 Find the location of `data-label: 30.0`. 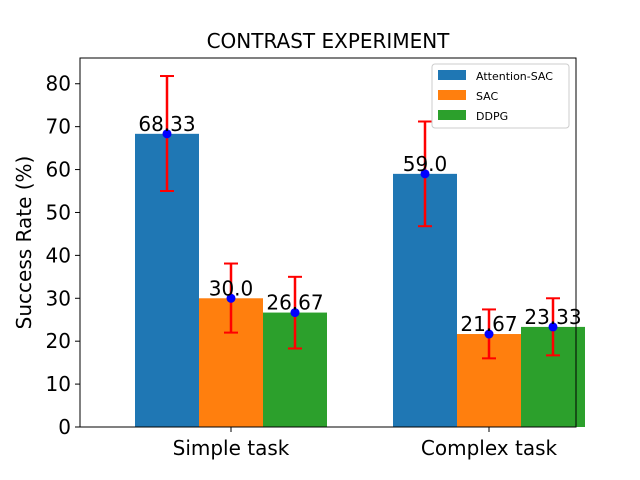

data-label: 30.0 is located at coordinates (231, 288).